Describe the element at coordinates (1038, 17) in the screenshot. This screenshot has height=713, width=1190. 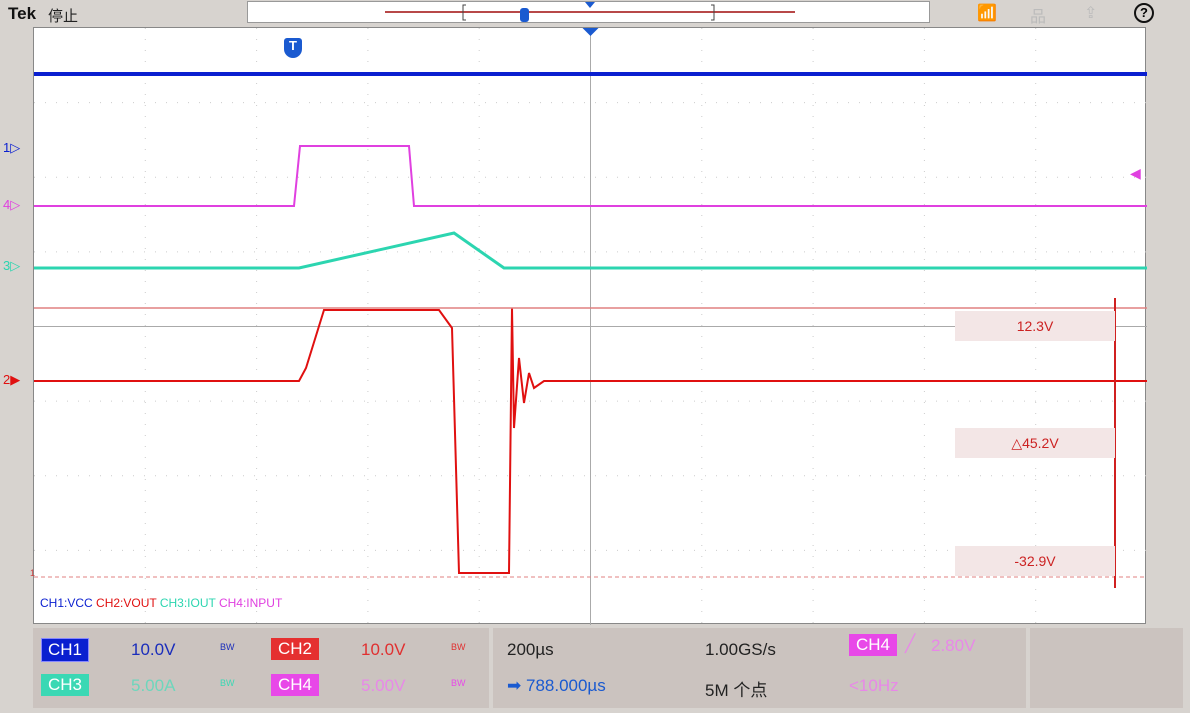
I see `network-icon: 品` at that location.